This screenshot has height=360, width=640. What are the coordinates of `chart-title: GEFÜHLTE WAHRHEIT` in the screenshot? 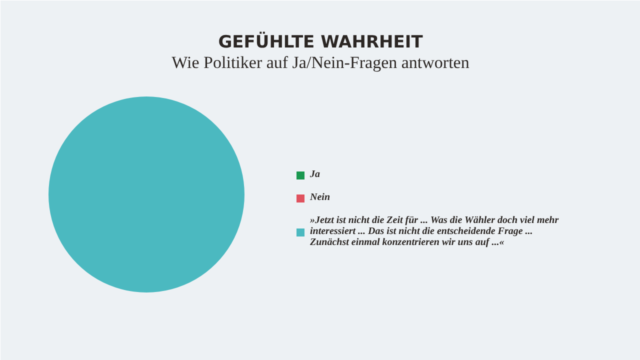 It's located at (321, 42).